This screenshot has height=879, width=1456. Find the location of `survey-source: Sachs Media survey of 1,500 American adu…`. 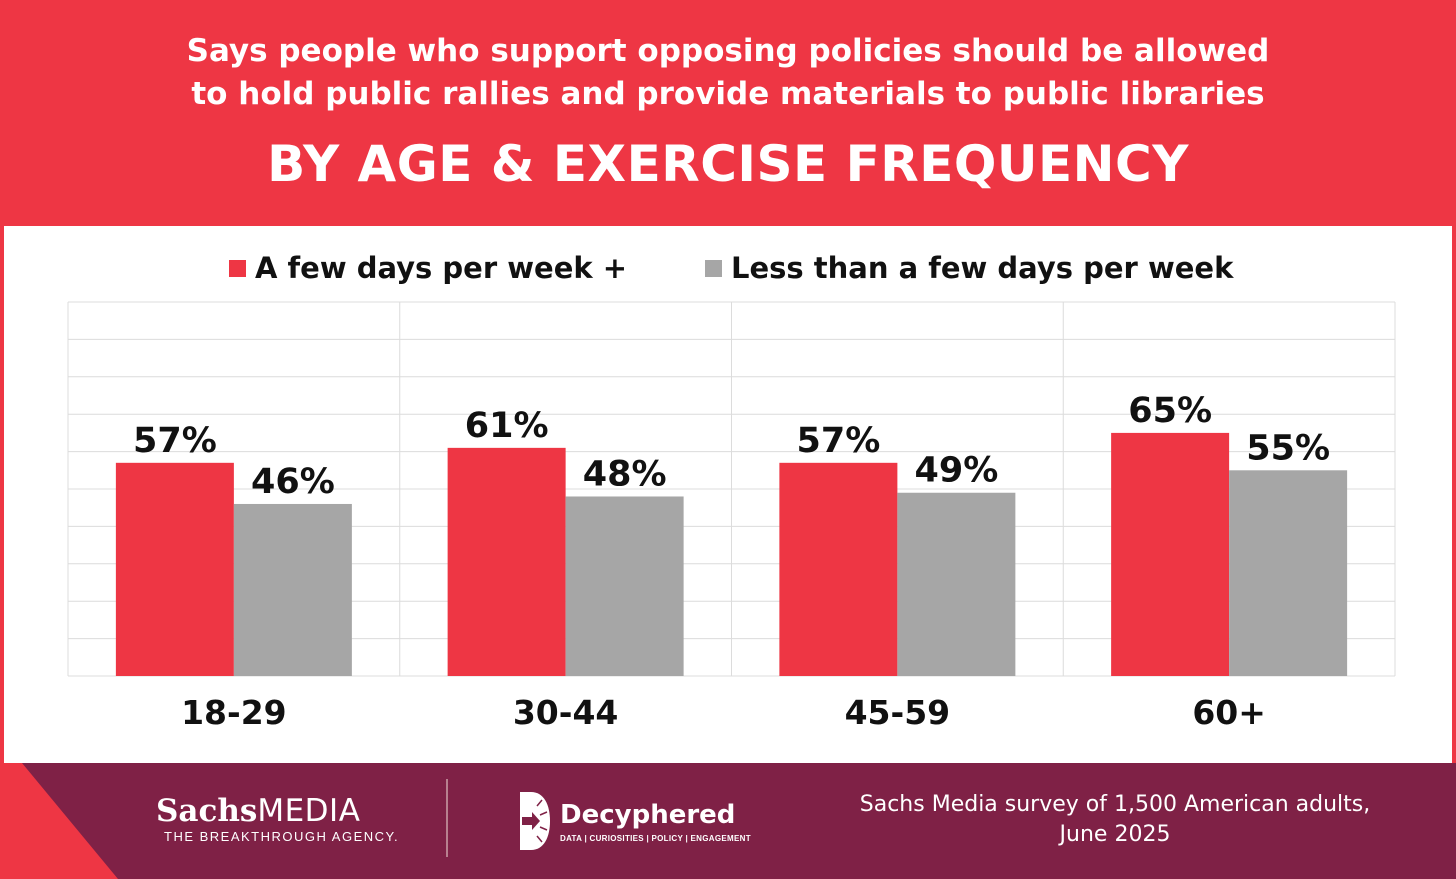

survey-source: Sachs Media survey of 1,500 American adu… is located at coordinates (1115, 820).